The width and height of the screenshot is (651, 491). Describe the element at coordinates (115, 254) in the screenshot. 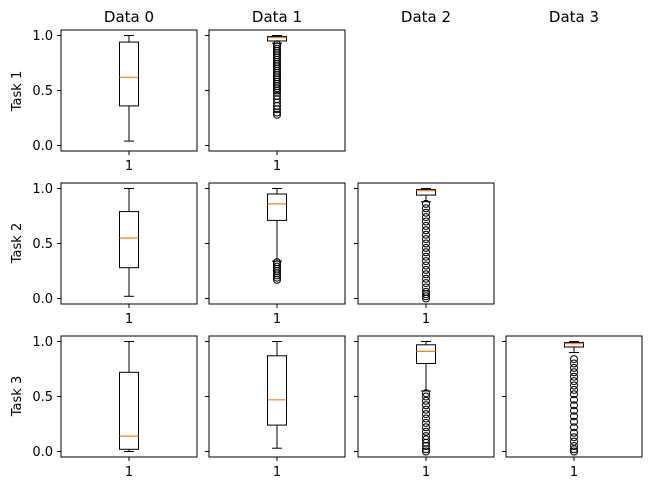

I see `subplot-1-0: 0.0 0.5 1.0 1` at that location.